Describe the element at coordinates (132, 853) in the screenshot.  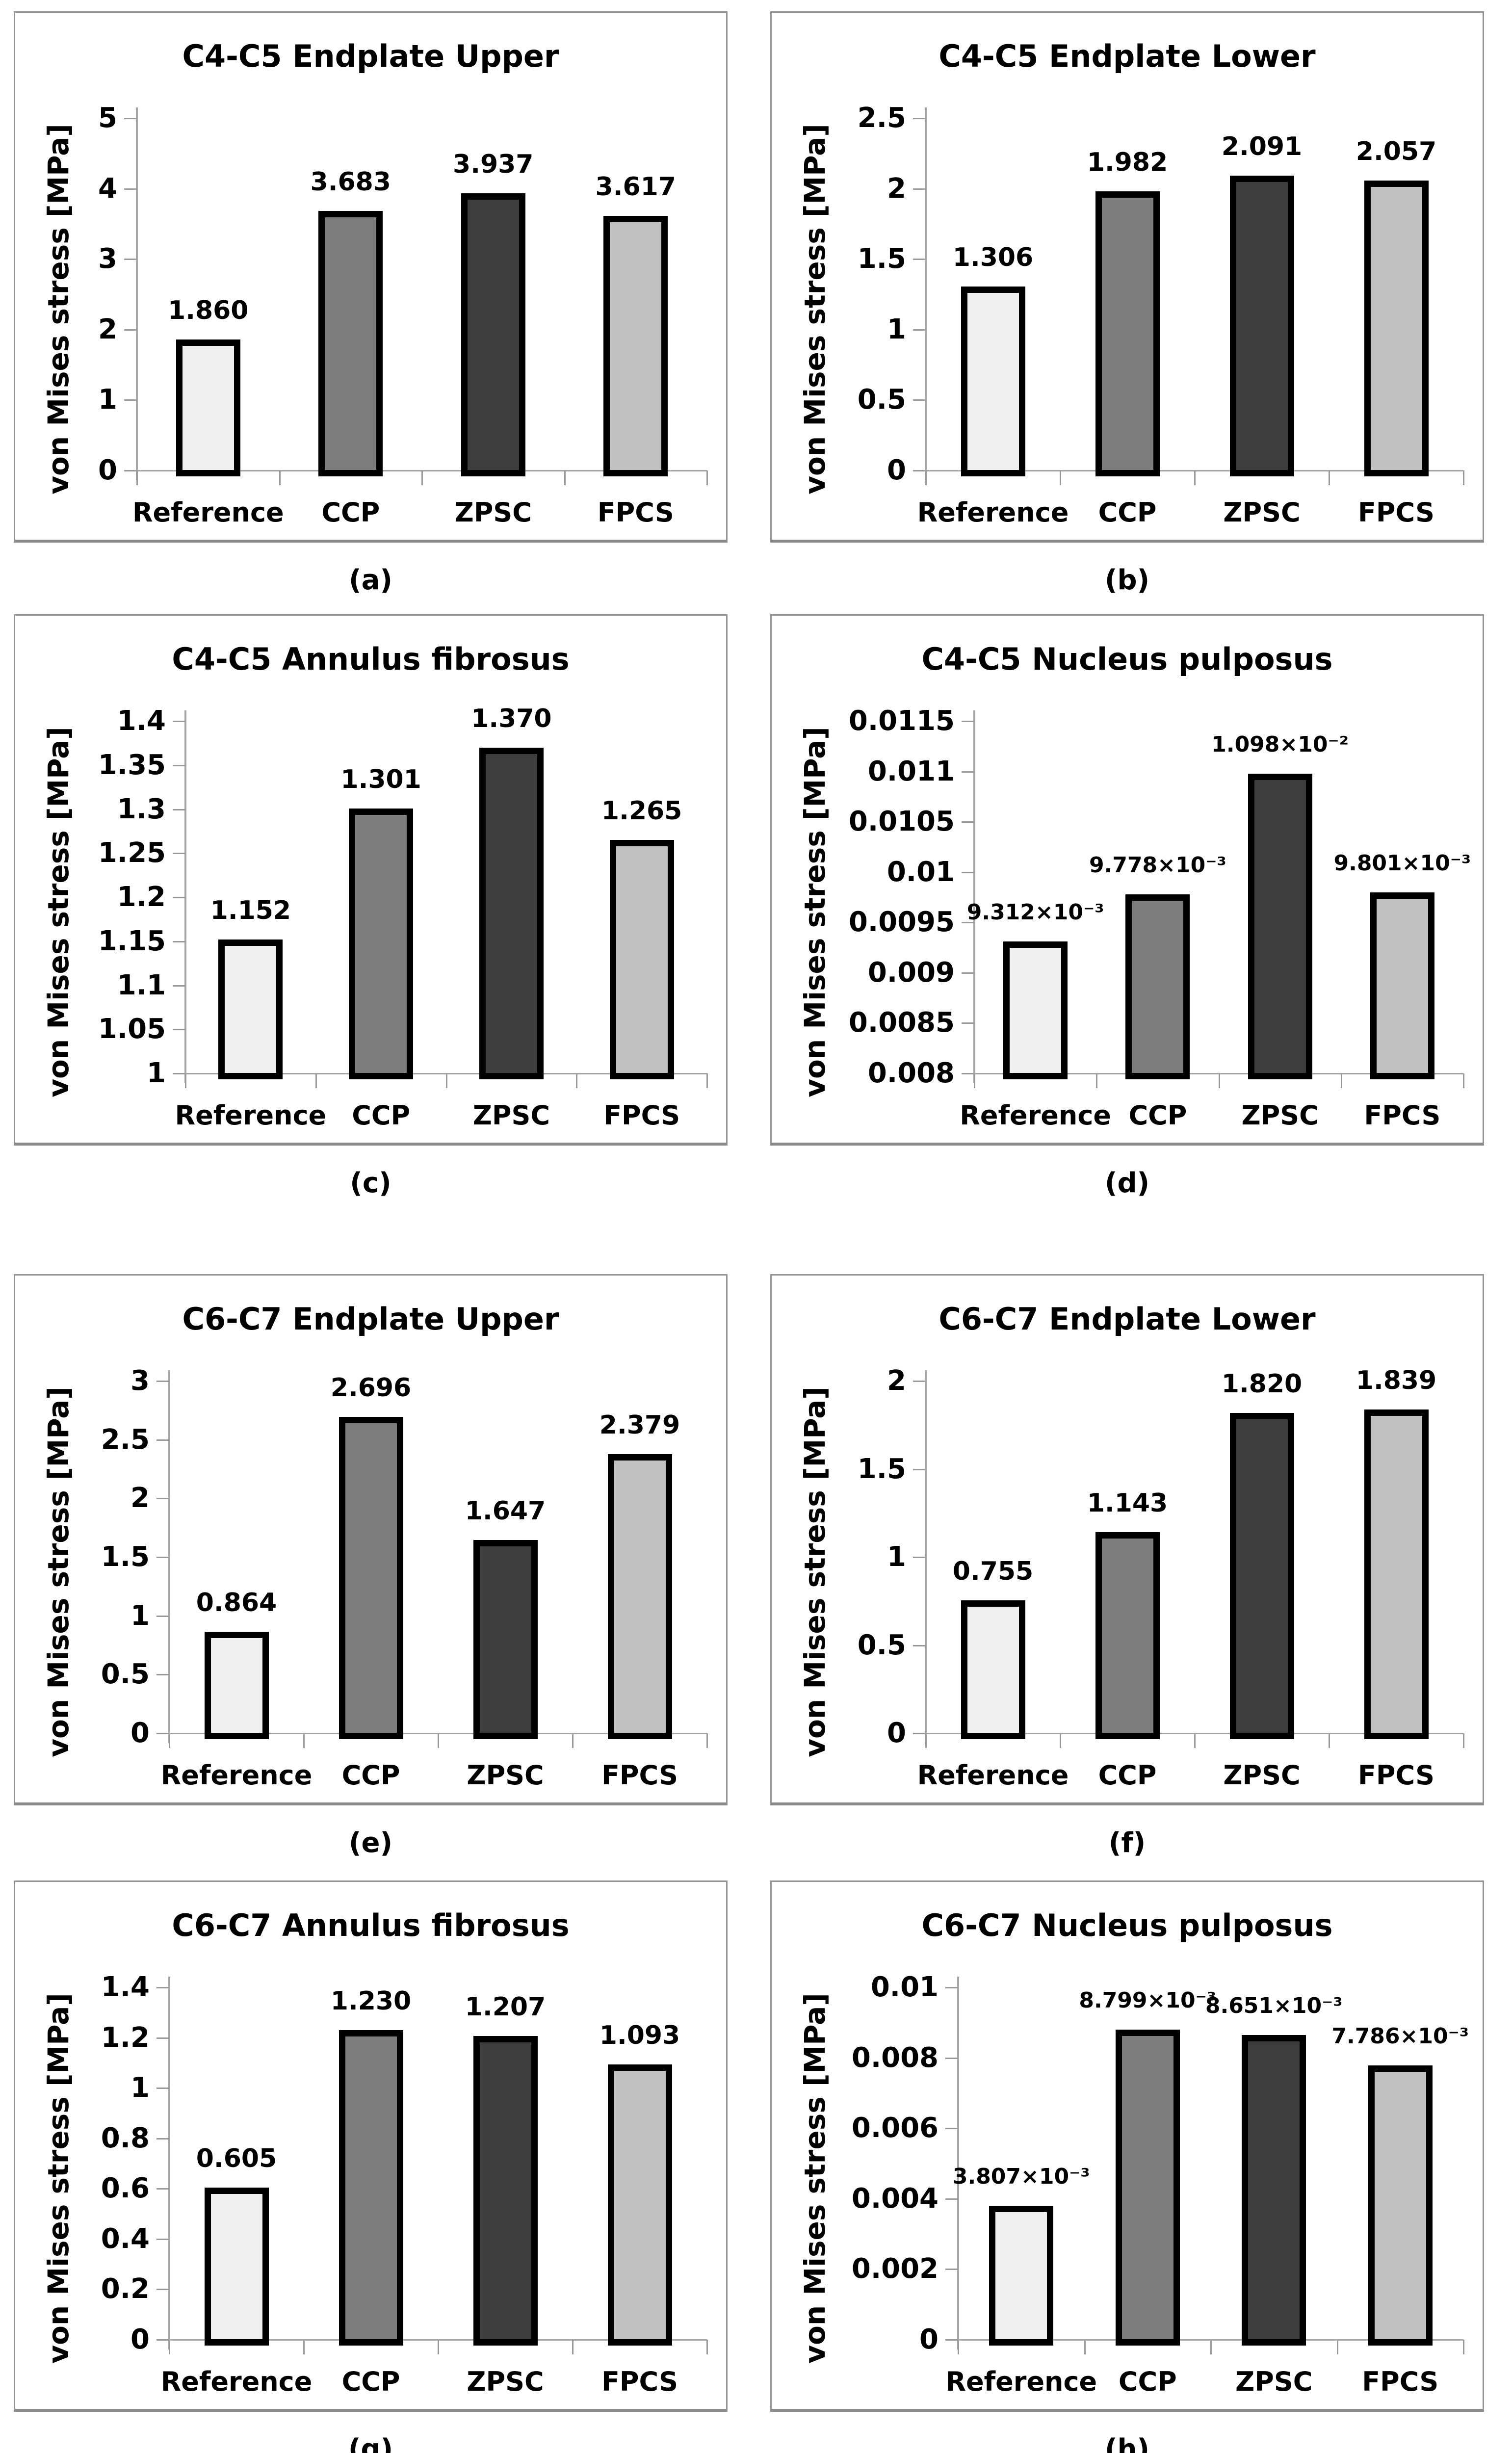
I see `y-tick-label: 1.25` at that location.